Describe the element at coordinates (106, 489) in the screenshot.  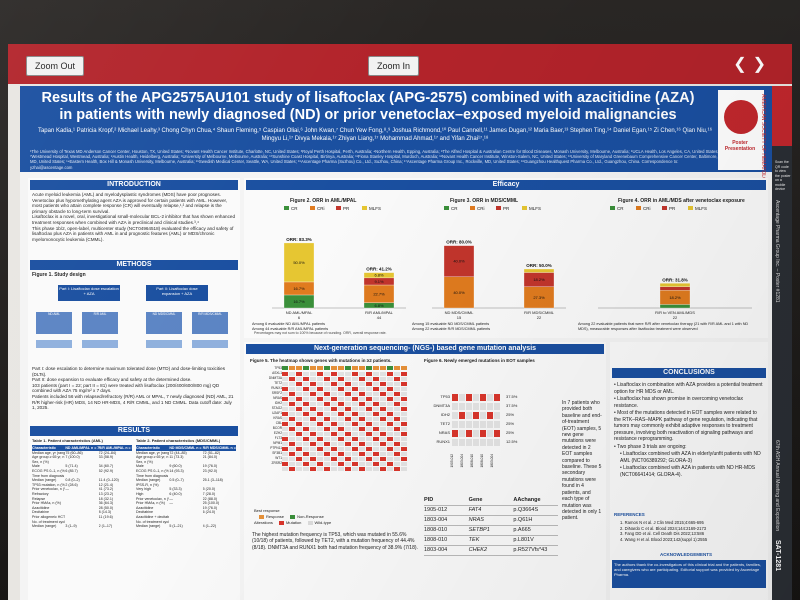
I see `table-cell: 41 (73.2)` at that location.